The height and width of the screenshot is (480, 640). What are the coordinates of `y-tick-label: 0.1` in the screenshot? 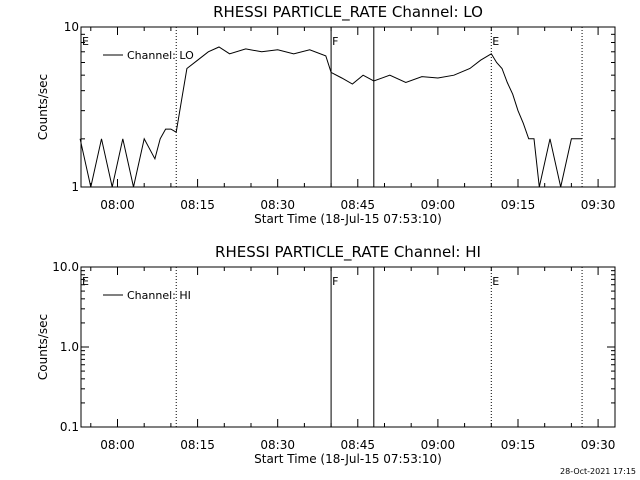 It's located at (69, 427).